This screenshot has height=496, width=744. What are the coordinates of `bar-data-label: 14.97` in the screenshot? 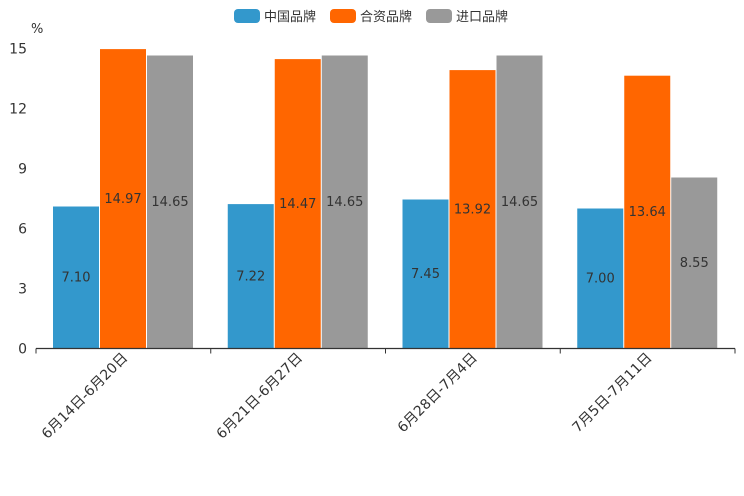 It's located at (122, 199).